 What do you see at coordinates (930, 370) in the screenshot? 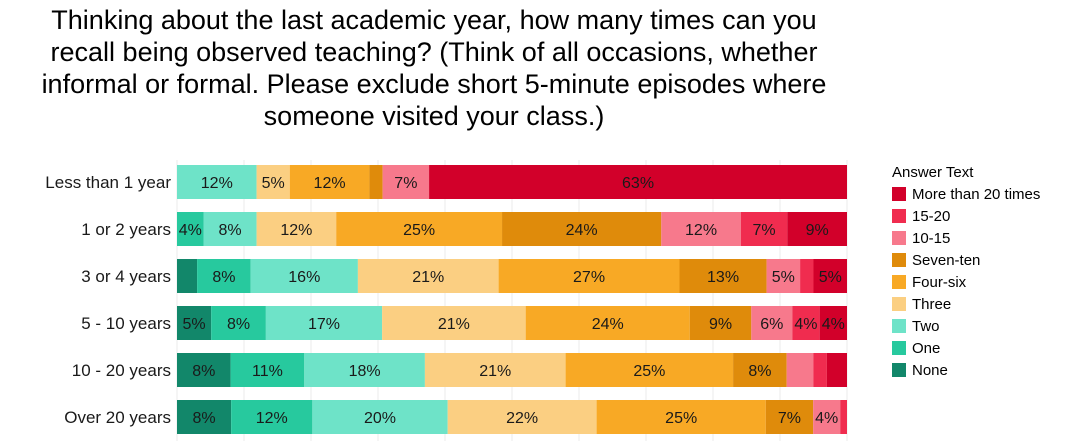
I see `legend-label: None` at bounding box center [930, 370].